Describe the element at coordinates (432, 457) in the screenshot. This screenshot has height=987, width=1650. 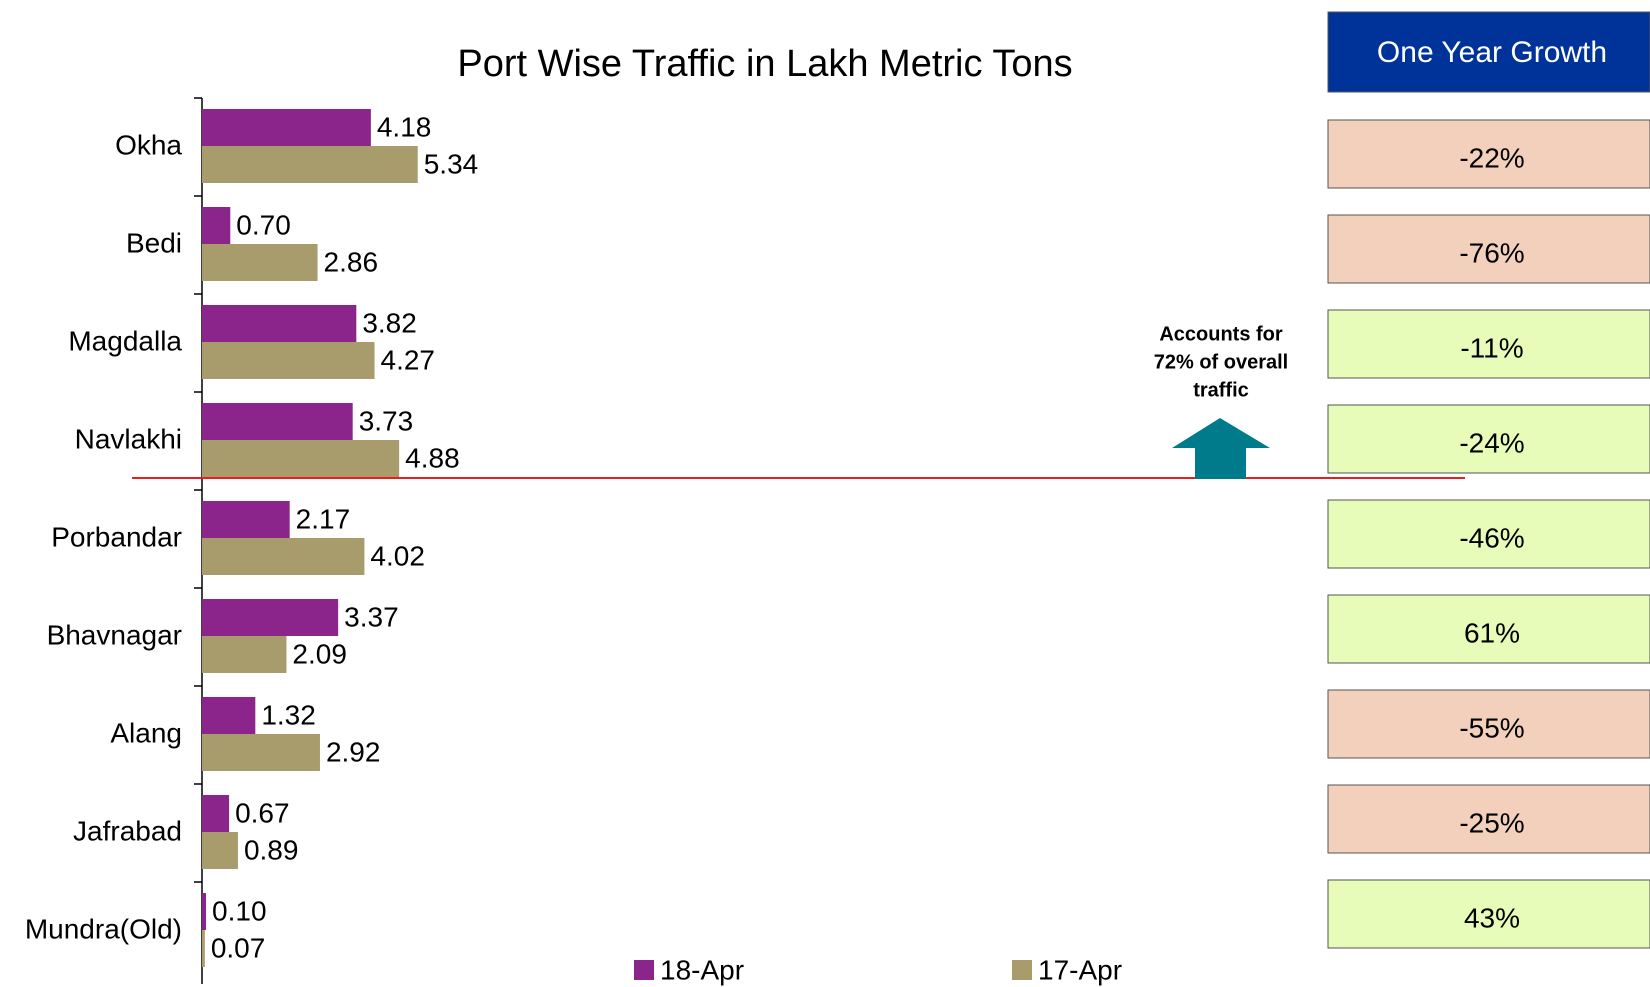
I see `data-label: 4.88` at that location.